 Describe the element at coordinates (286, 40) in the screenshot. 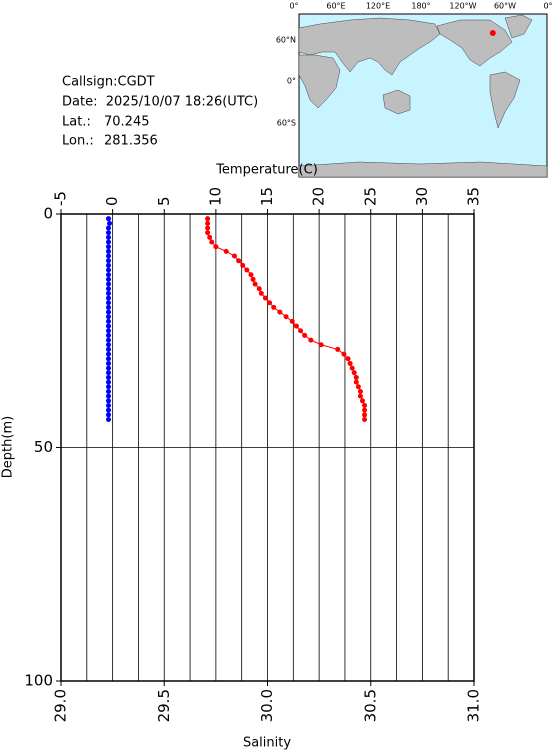

I see `map-lat-label: 60°N` at that location.